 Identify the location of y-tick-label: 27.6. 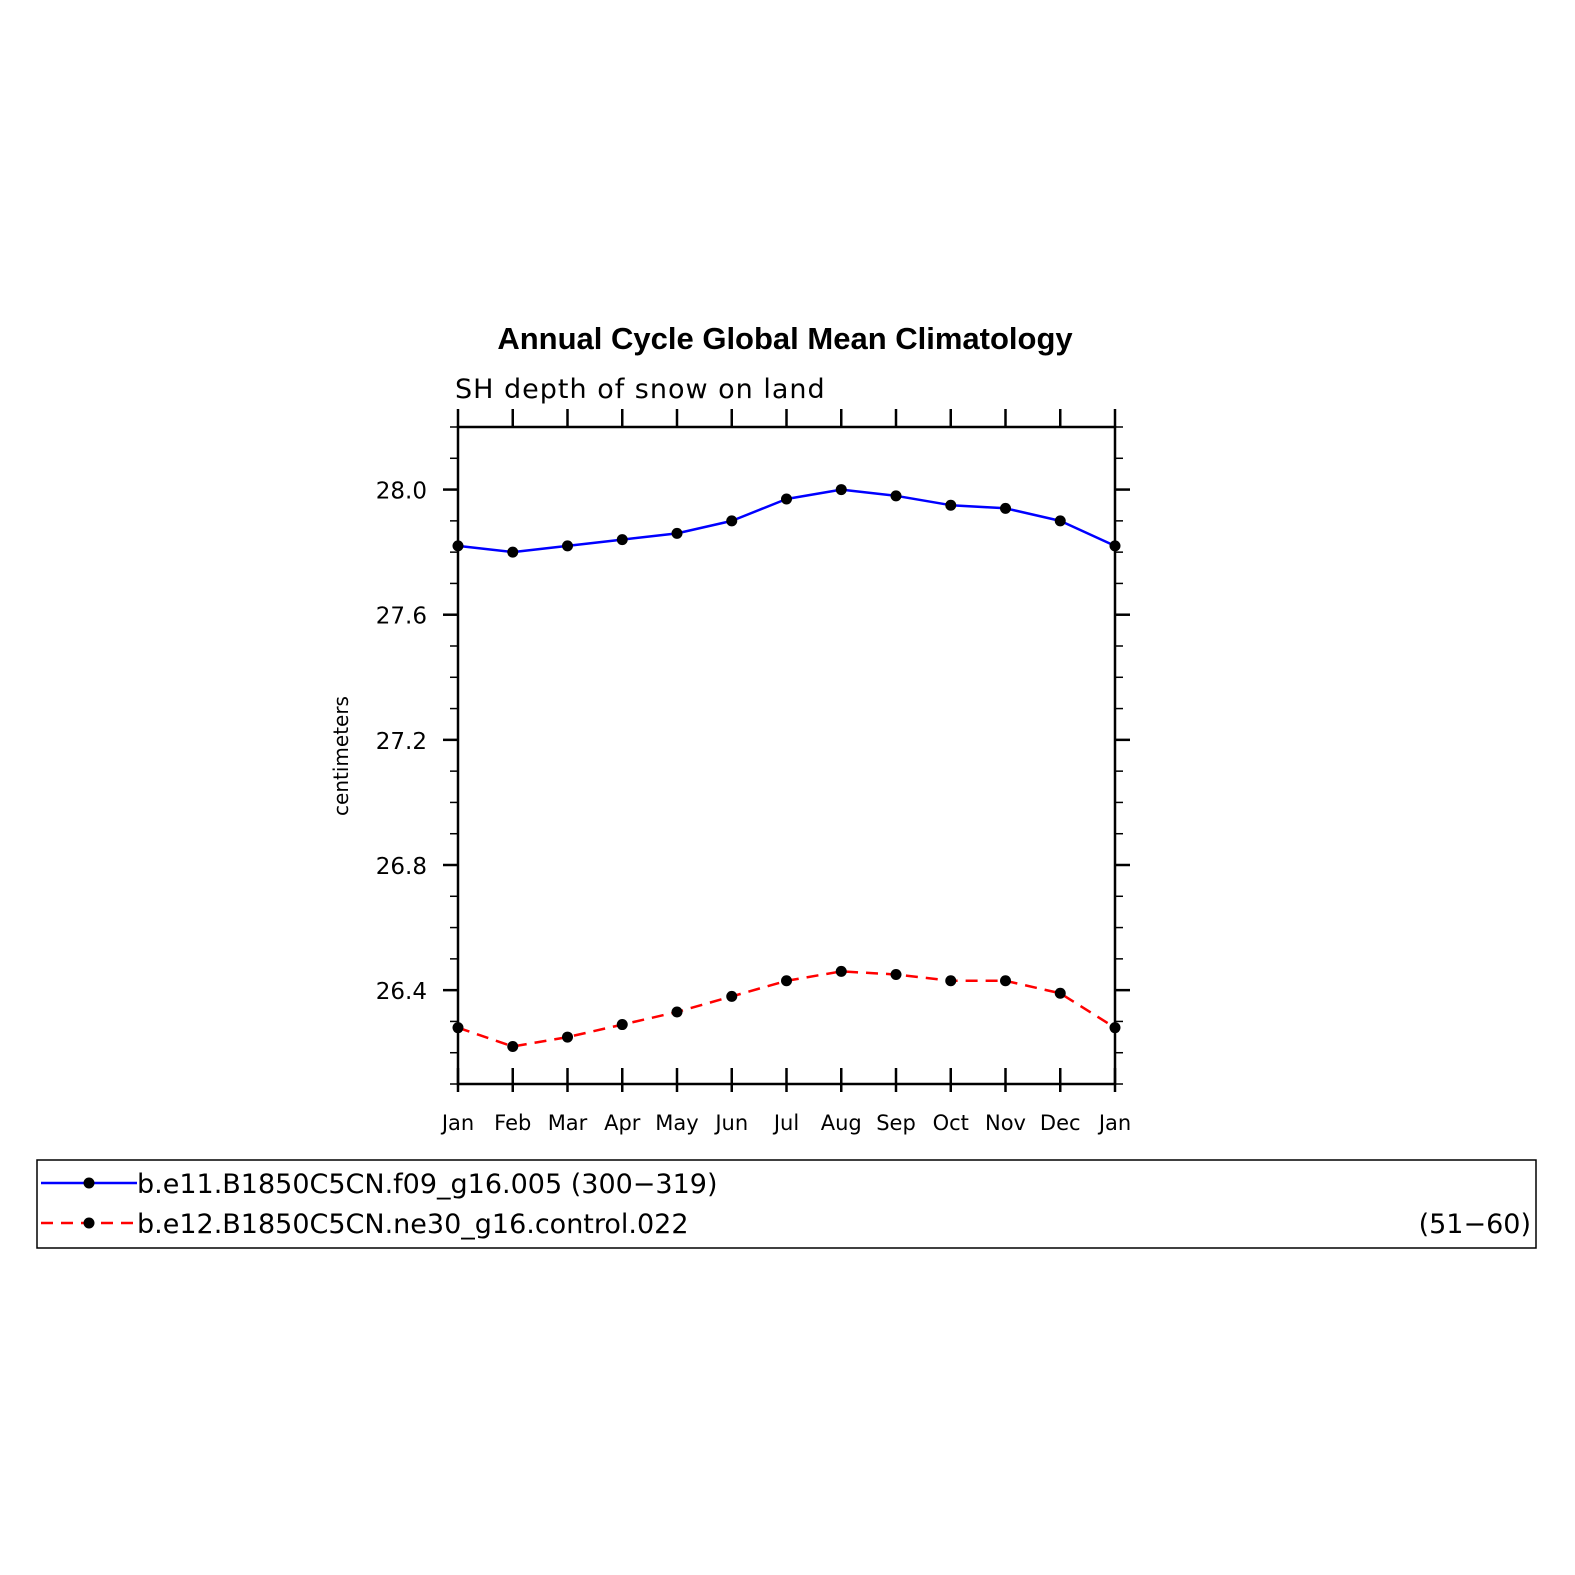
(401, 617).